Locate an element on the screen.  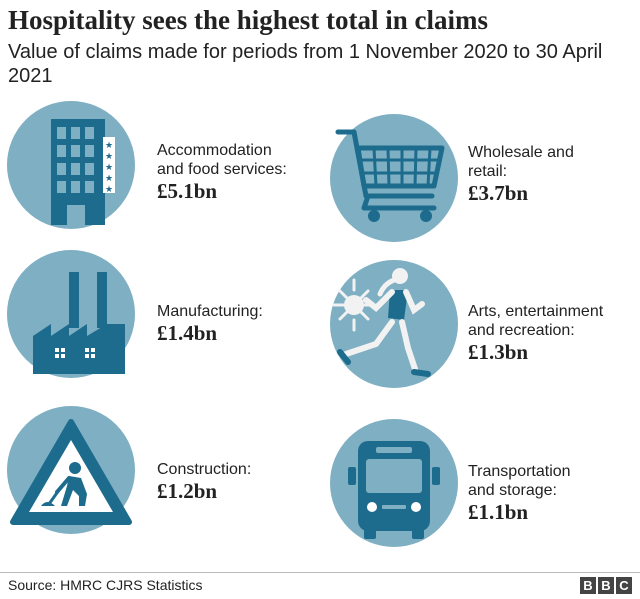
footer-divider is located at coordinates (320, 572).